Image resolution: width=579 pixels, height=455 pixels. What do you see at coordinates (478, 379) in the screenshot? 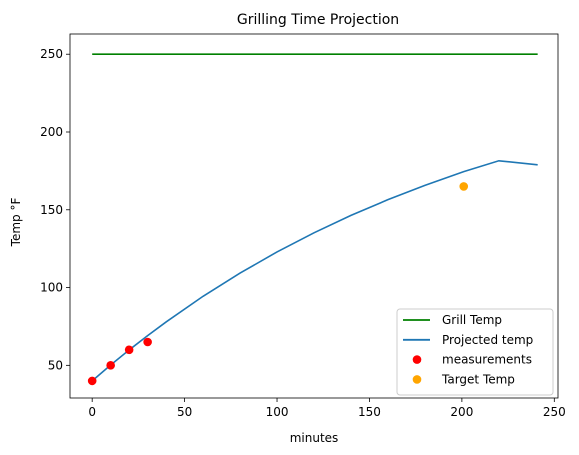
I see `legend-label-target-temp: Target Temp` at bounding box center [478, 379].